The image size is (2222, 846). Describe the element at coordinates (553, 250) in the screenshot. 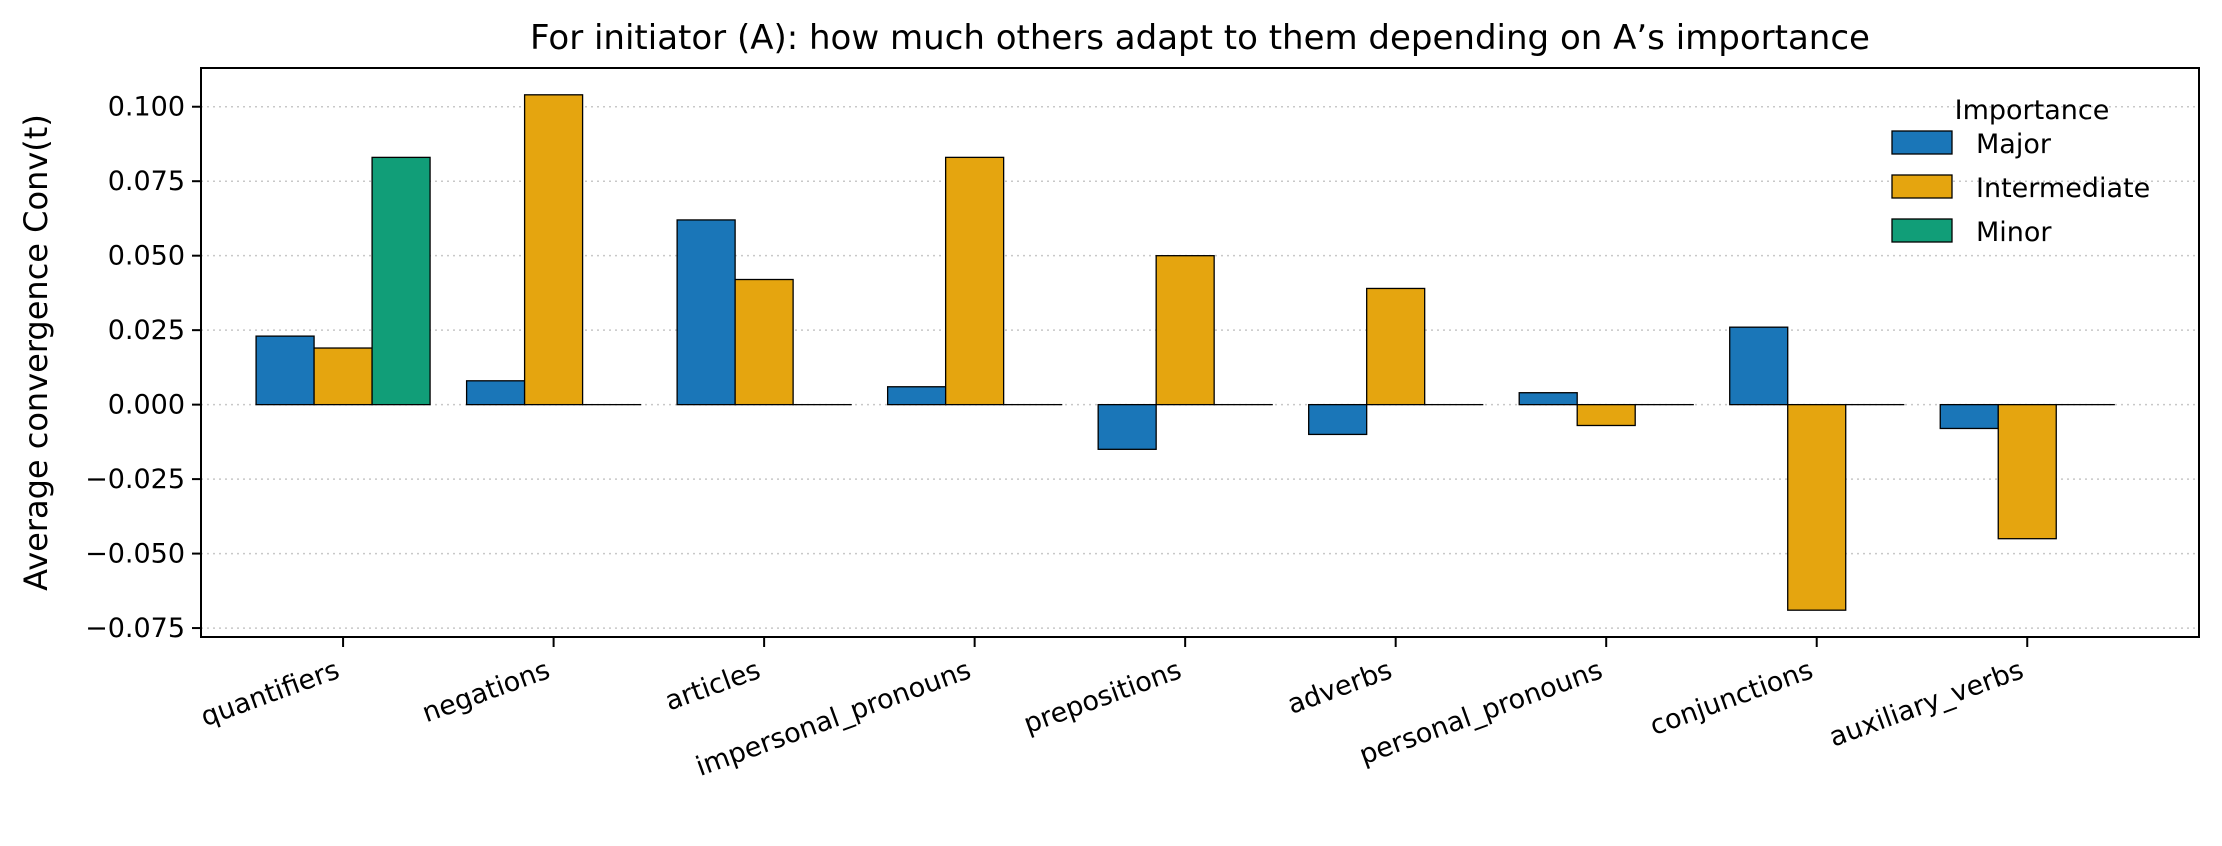

I see `bar-intermediate-negations` at that location.